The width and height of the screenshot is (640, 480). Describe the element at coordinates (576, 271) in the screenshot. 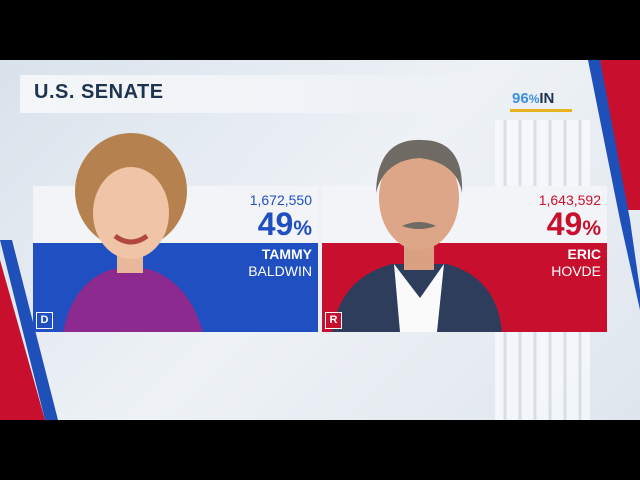

I see `last-name: HOVDE` at that location.